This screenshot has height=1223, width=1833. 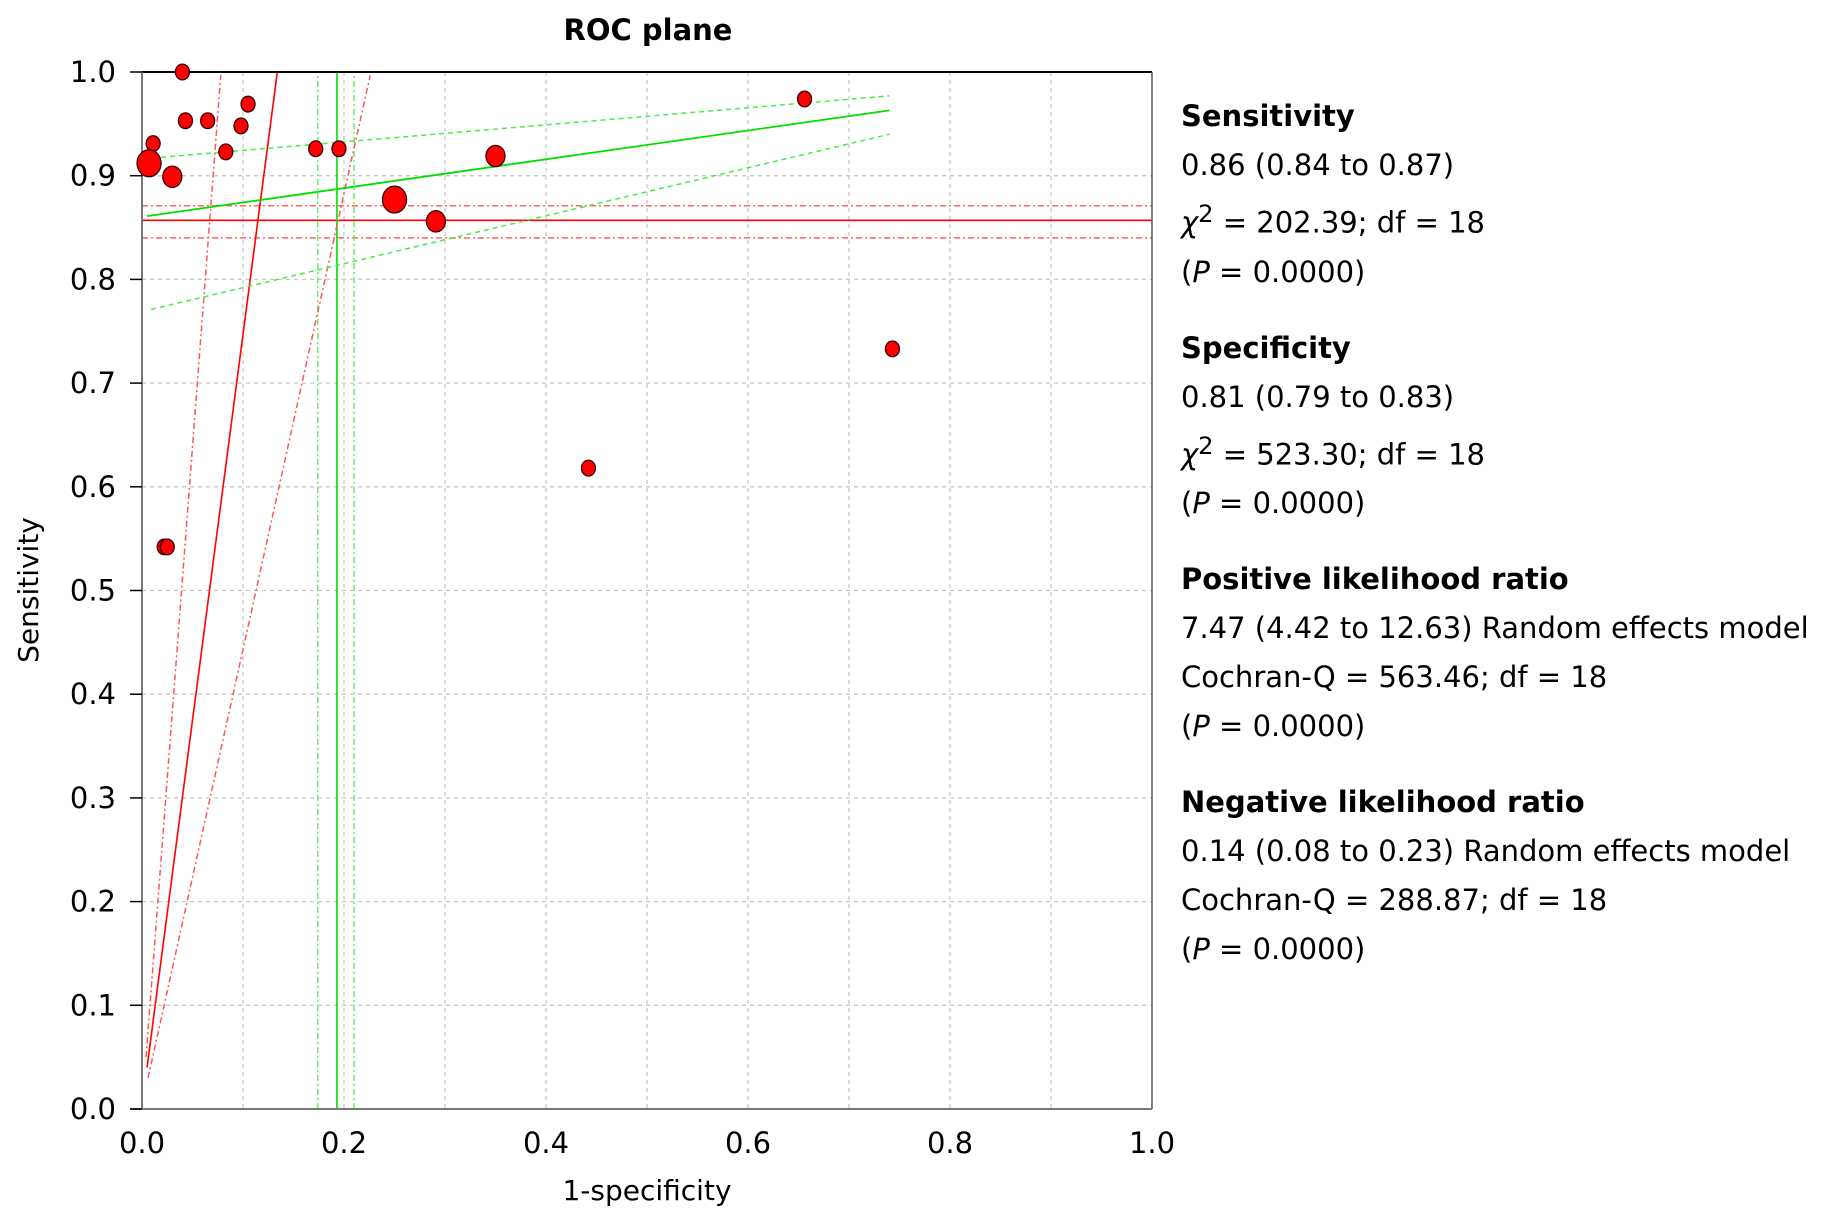 I want to click on sroc-line, so click(x=518, y=163).